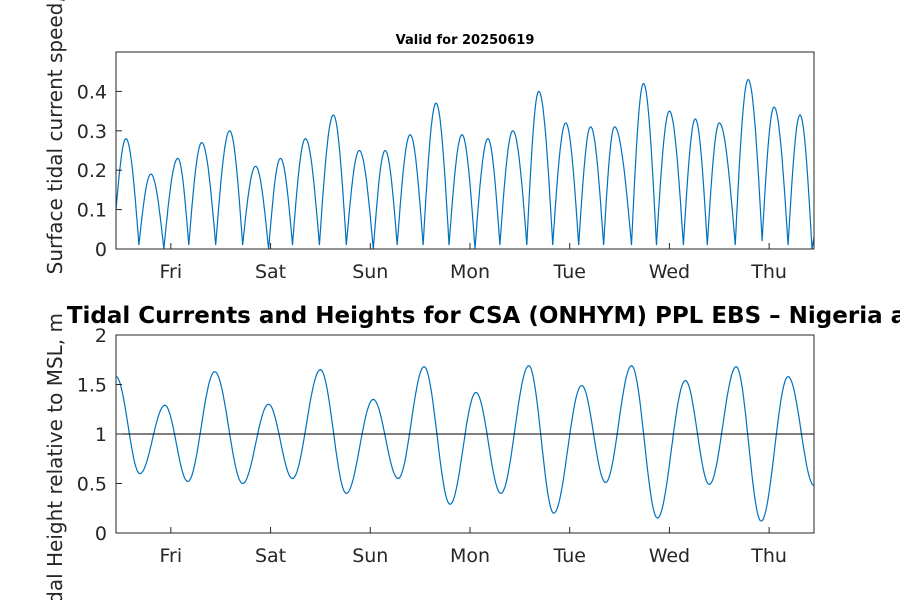  I want to click on bottom-x-tick-label: Fri, so click(171, 556).